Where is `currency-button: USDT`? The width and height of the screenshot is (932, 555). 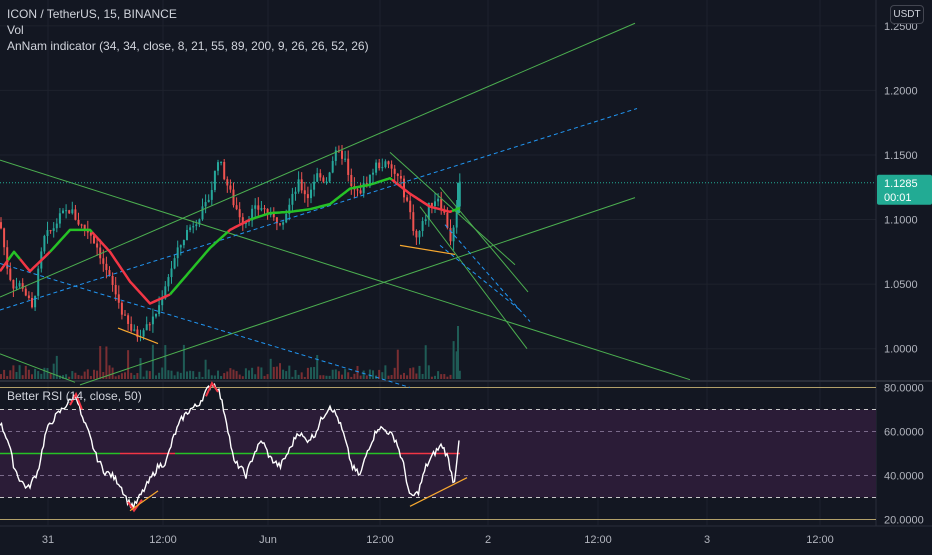
currency-button: USDT is located at coordinates (907, 14).